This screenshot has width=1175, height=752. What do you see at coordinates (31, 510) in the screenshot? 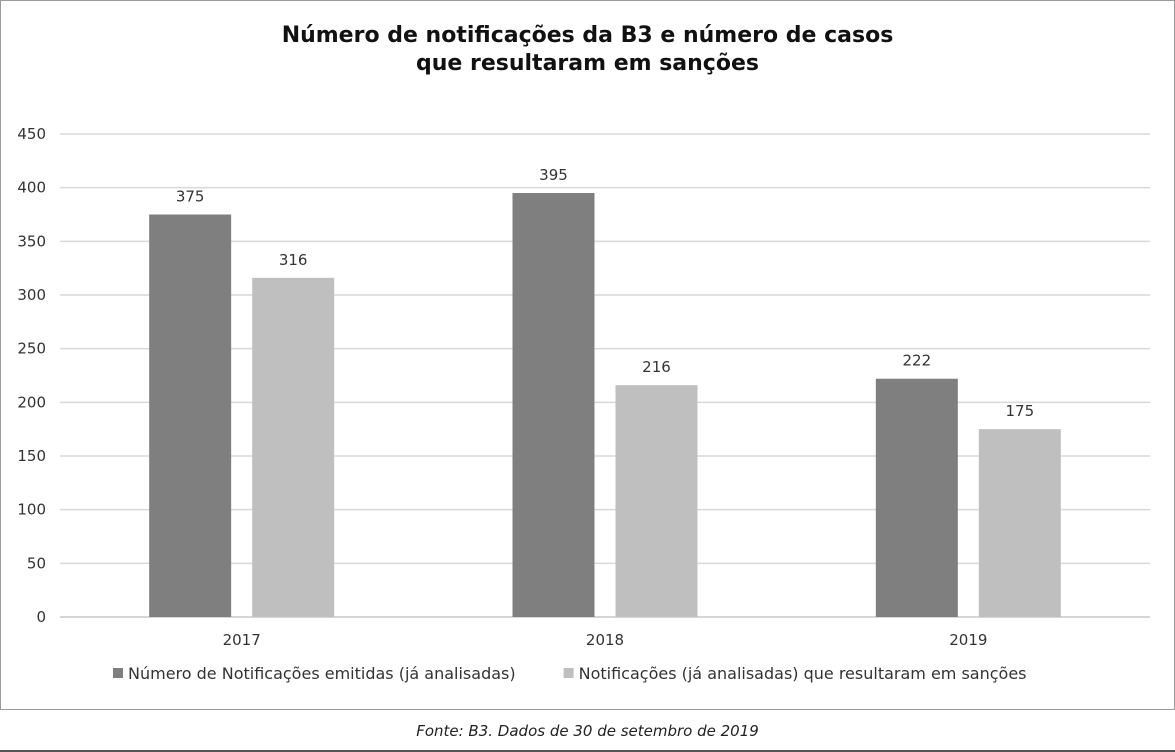
I see `y-tick-label: 100` at bounding box center [31, 510].